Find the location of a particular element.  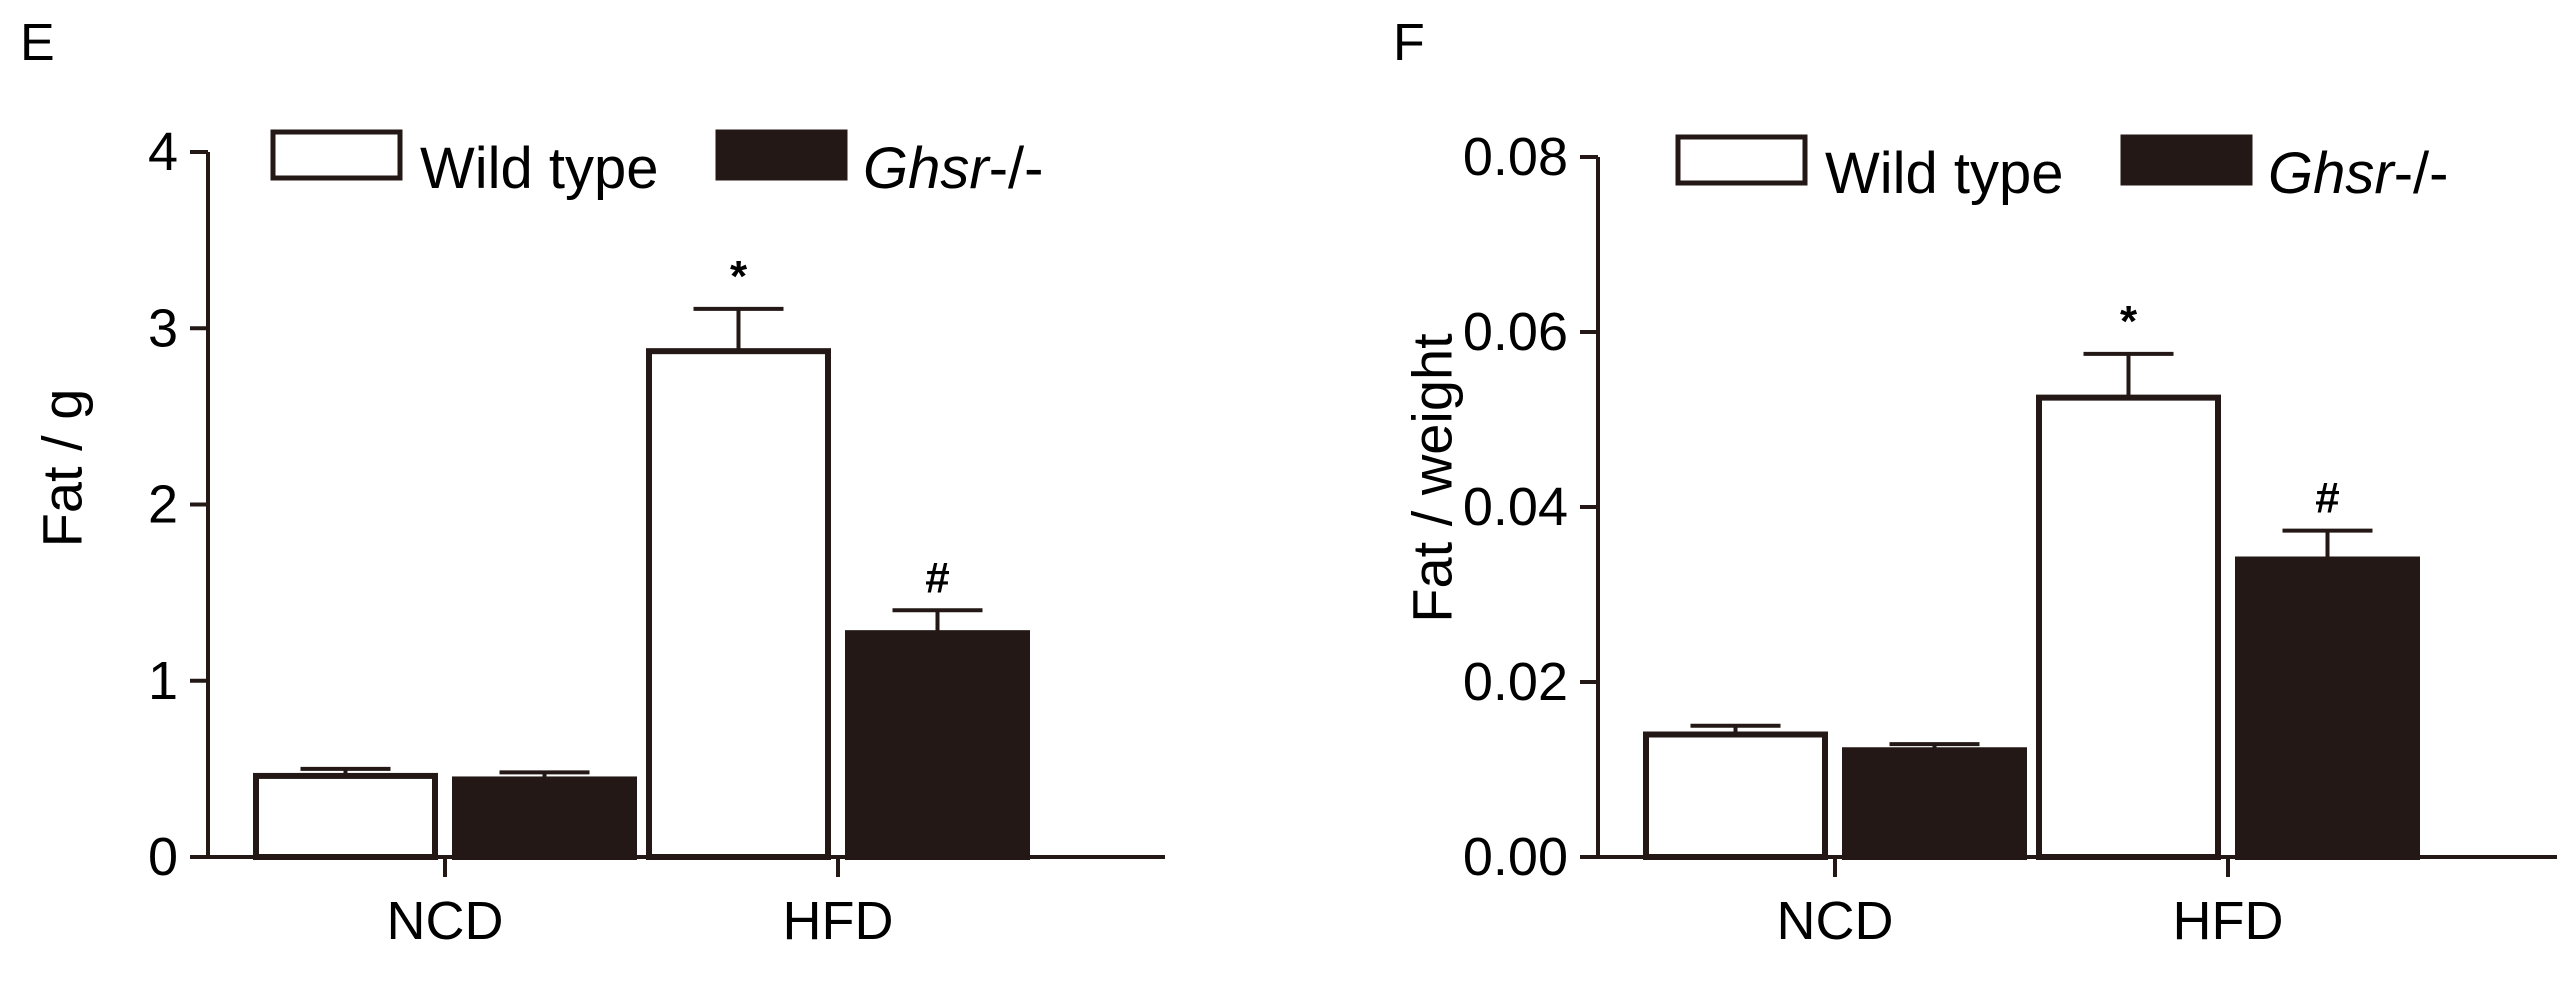

y-tick-label: 2 is located at coordinates (163, 505).